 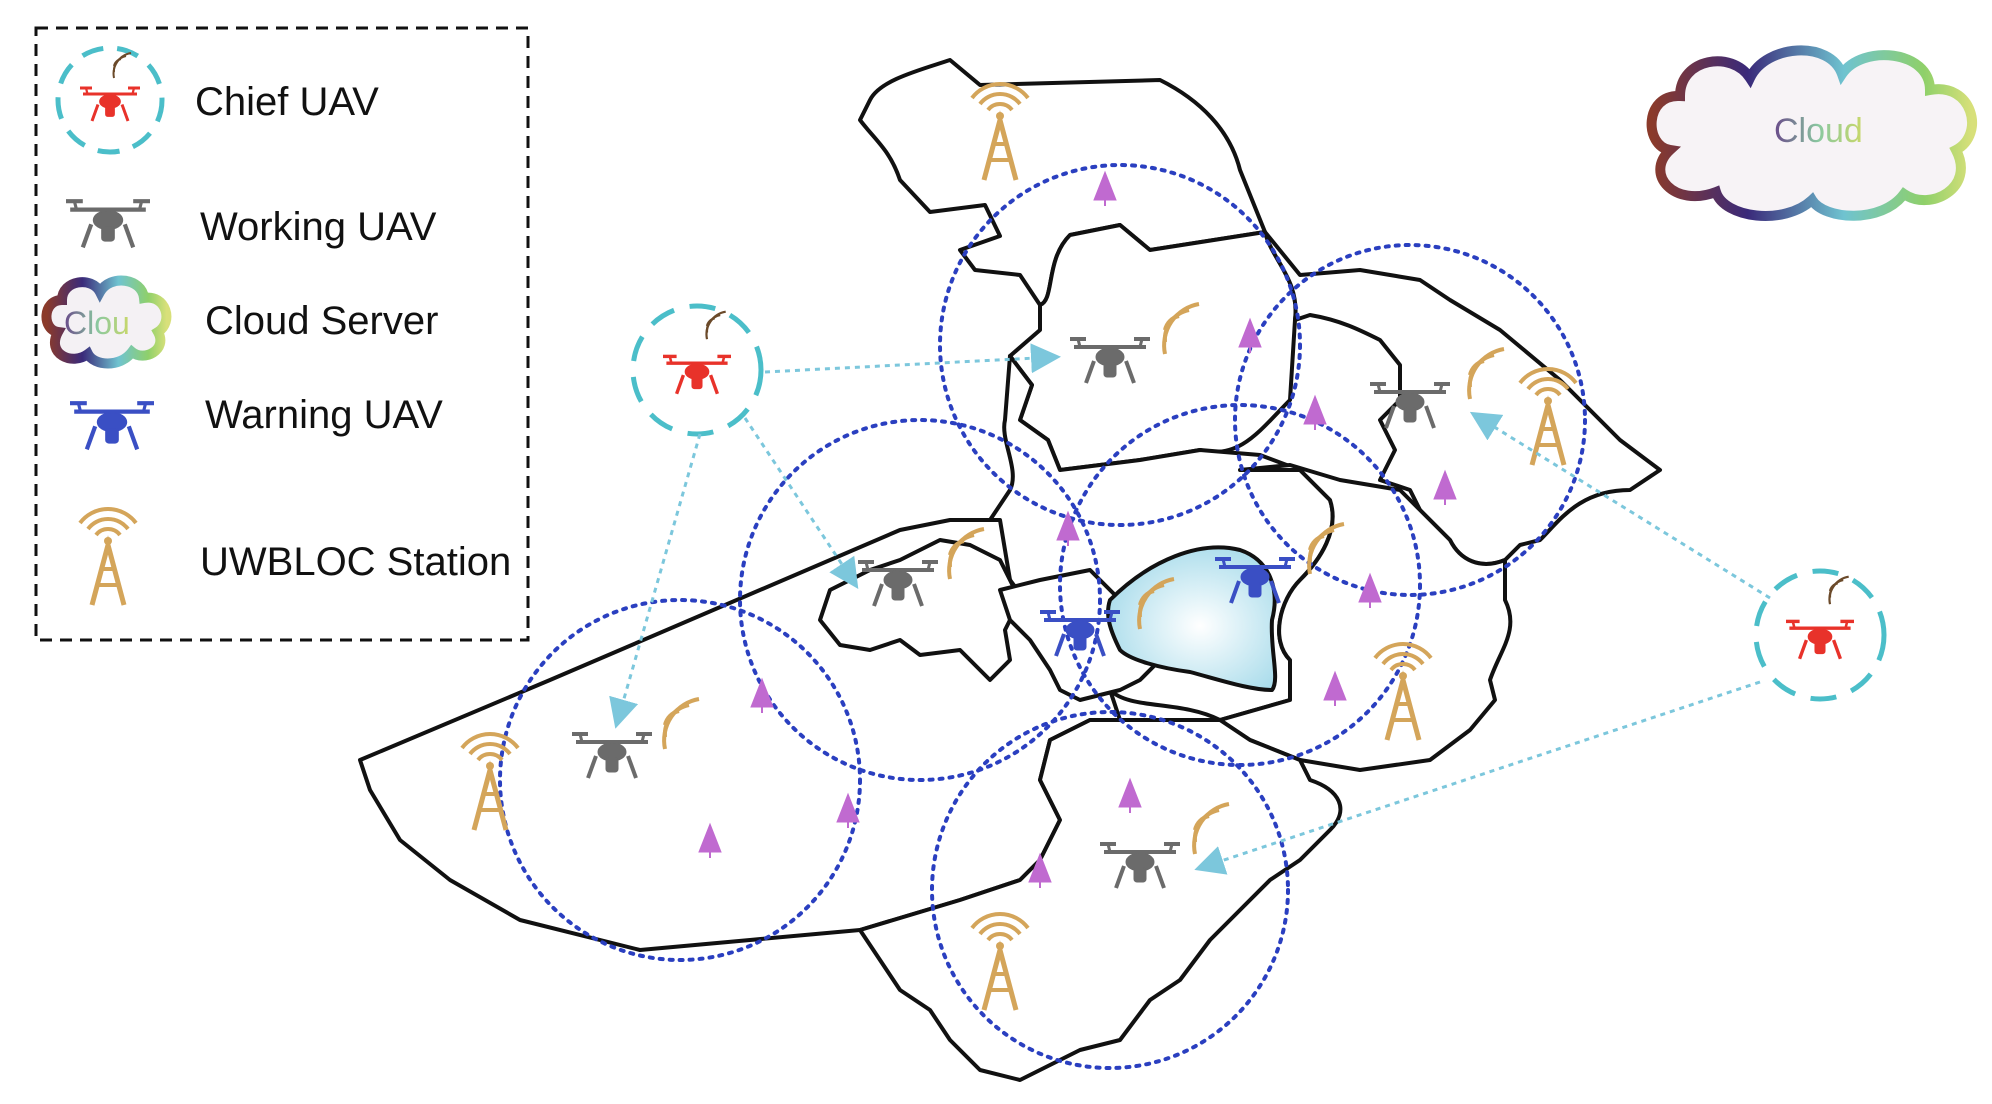 I want to click on legend-label-warning-uav: Warning UAV, so click(x=324, y=415).